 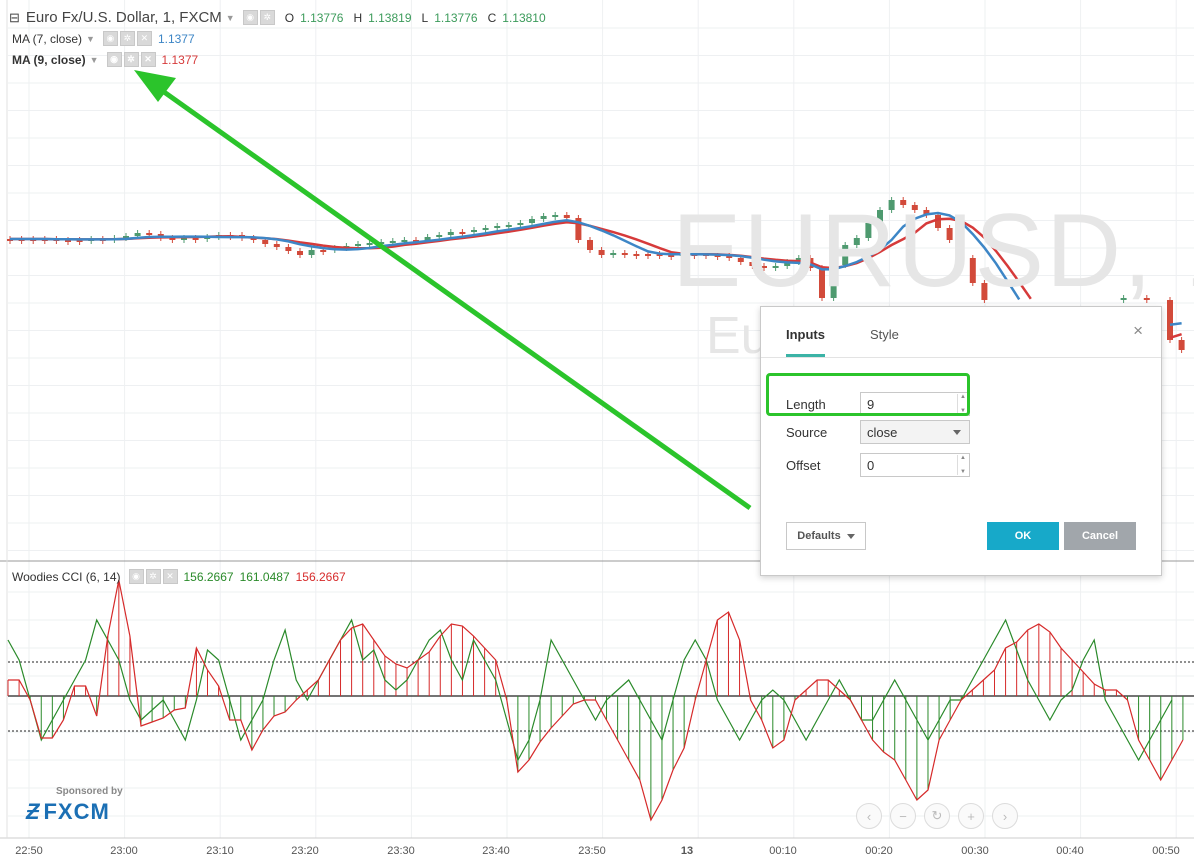 I want to click on tab-style: Style, so click(x=884, y=334).